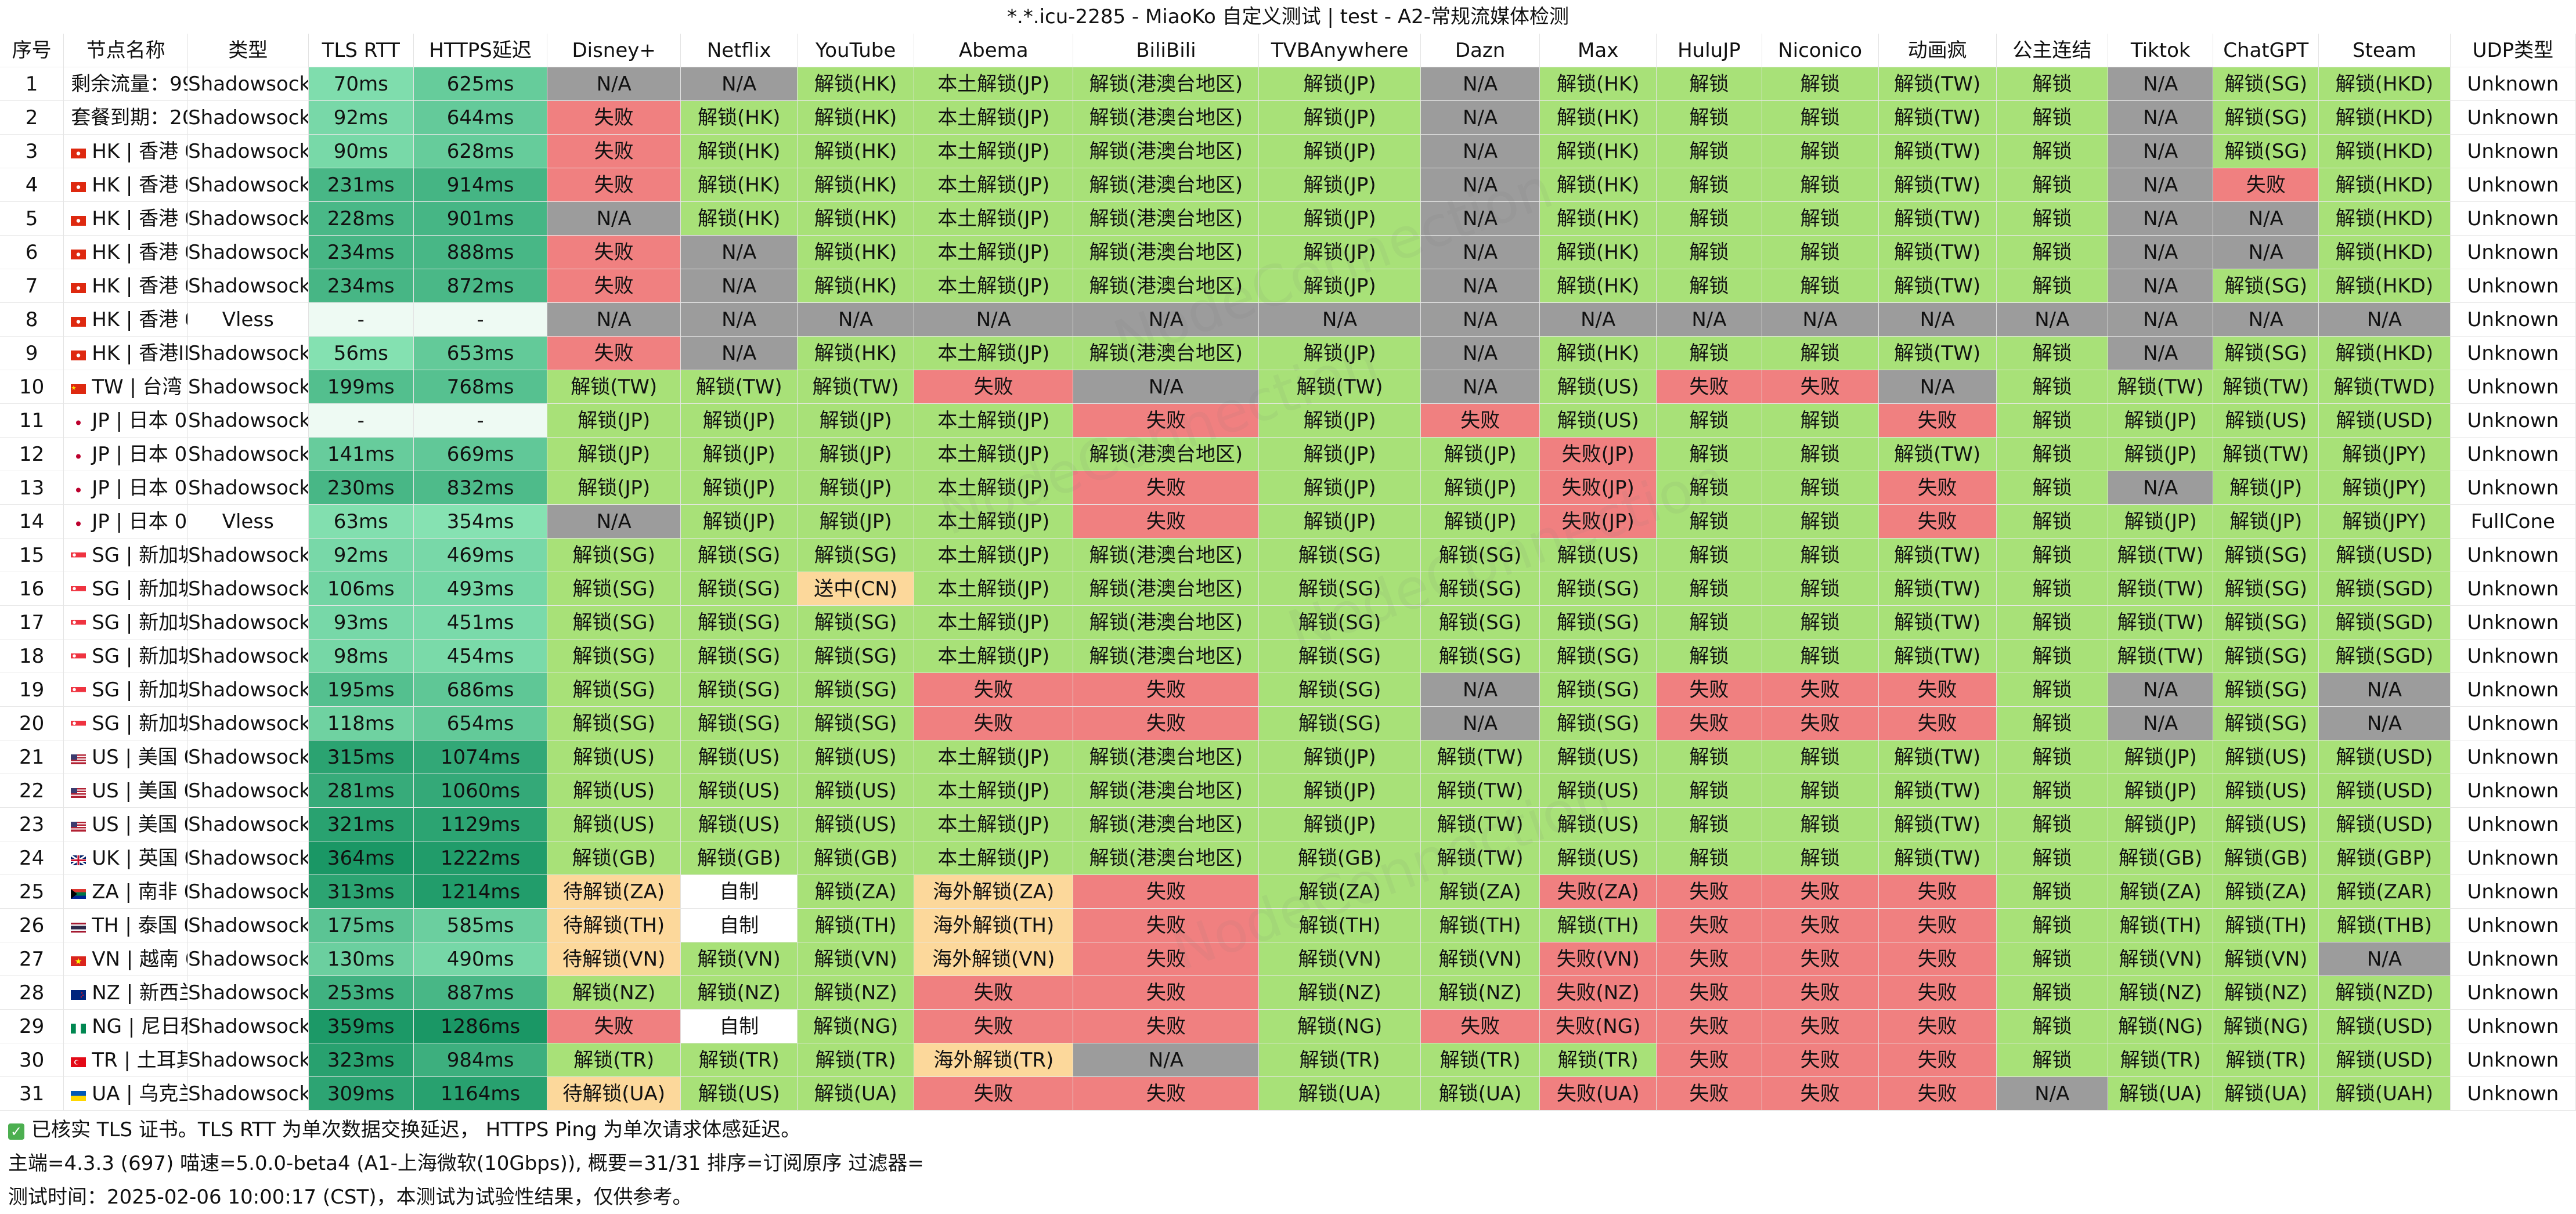 This screenshot has height=1214, width=2576. Describe the element at coordinates (481, 959) in the screenshot. I see `https-latency: 490ms` at that location.